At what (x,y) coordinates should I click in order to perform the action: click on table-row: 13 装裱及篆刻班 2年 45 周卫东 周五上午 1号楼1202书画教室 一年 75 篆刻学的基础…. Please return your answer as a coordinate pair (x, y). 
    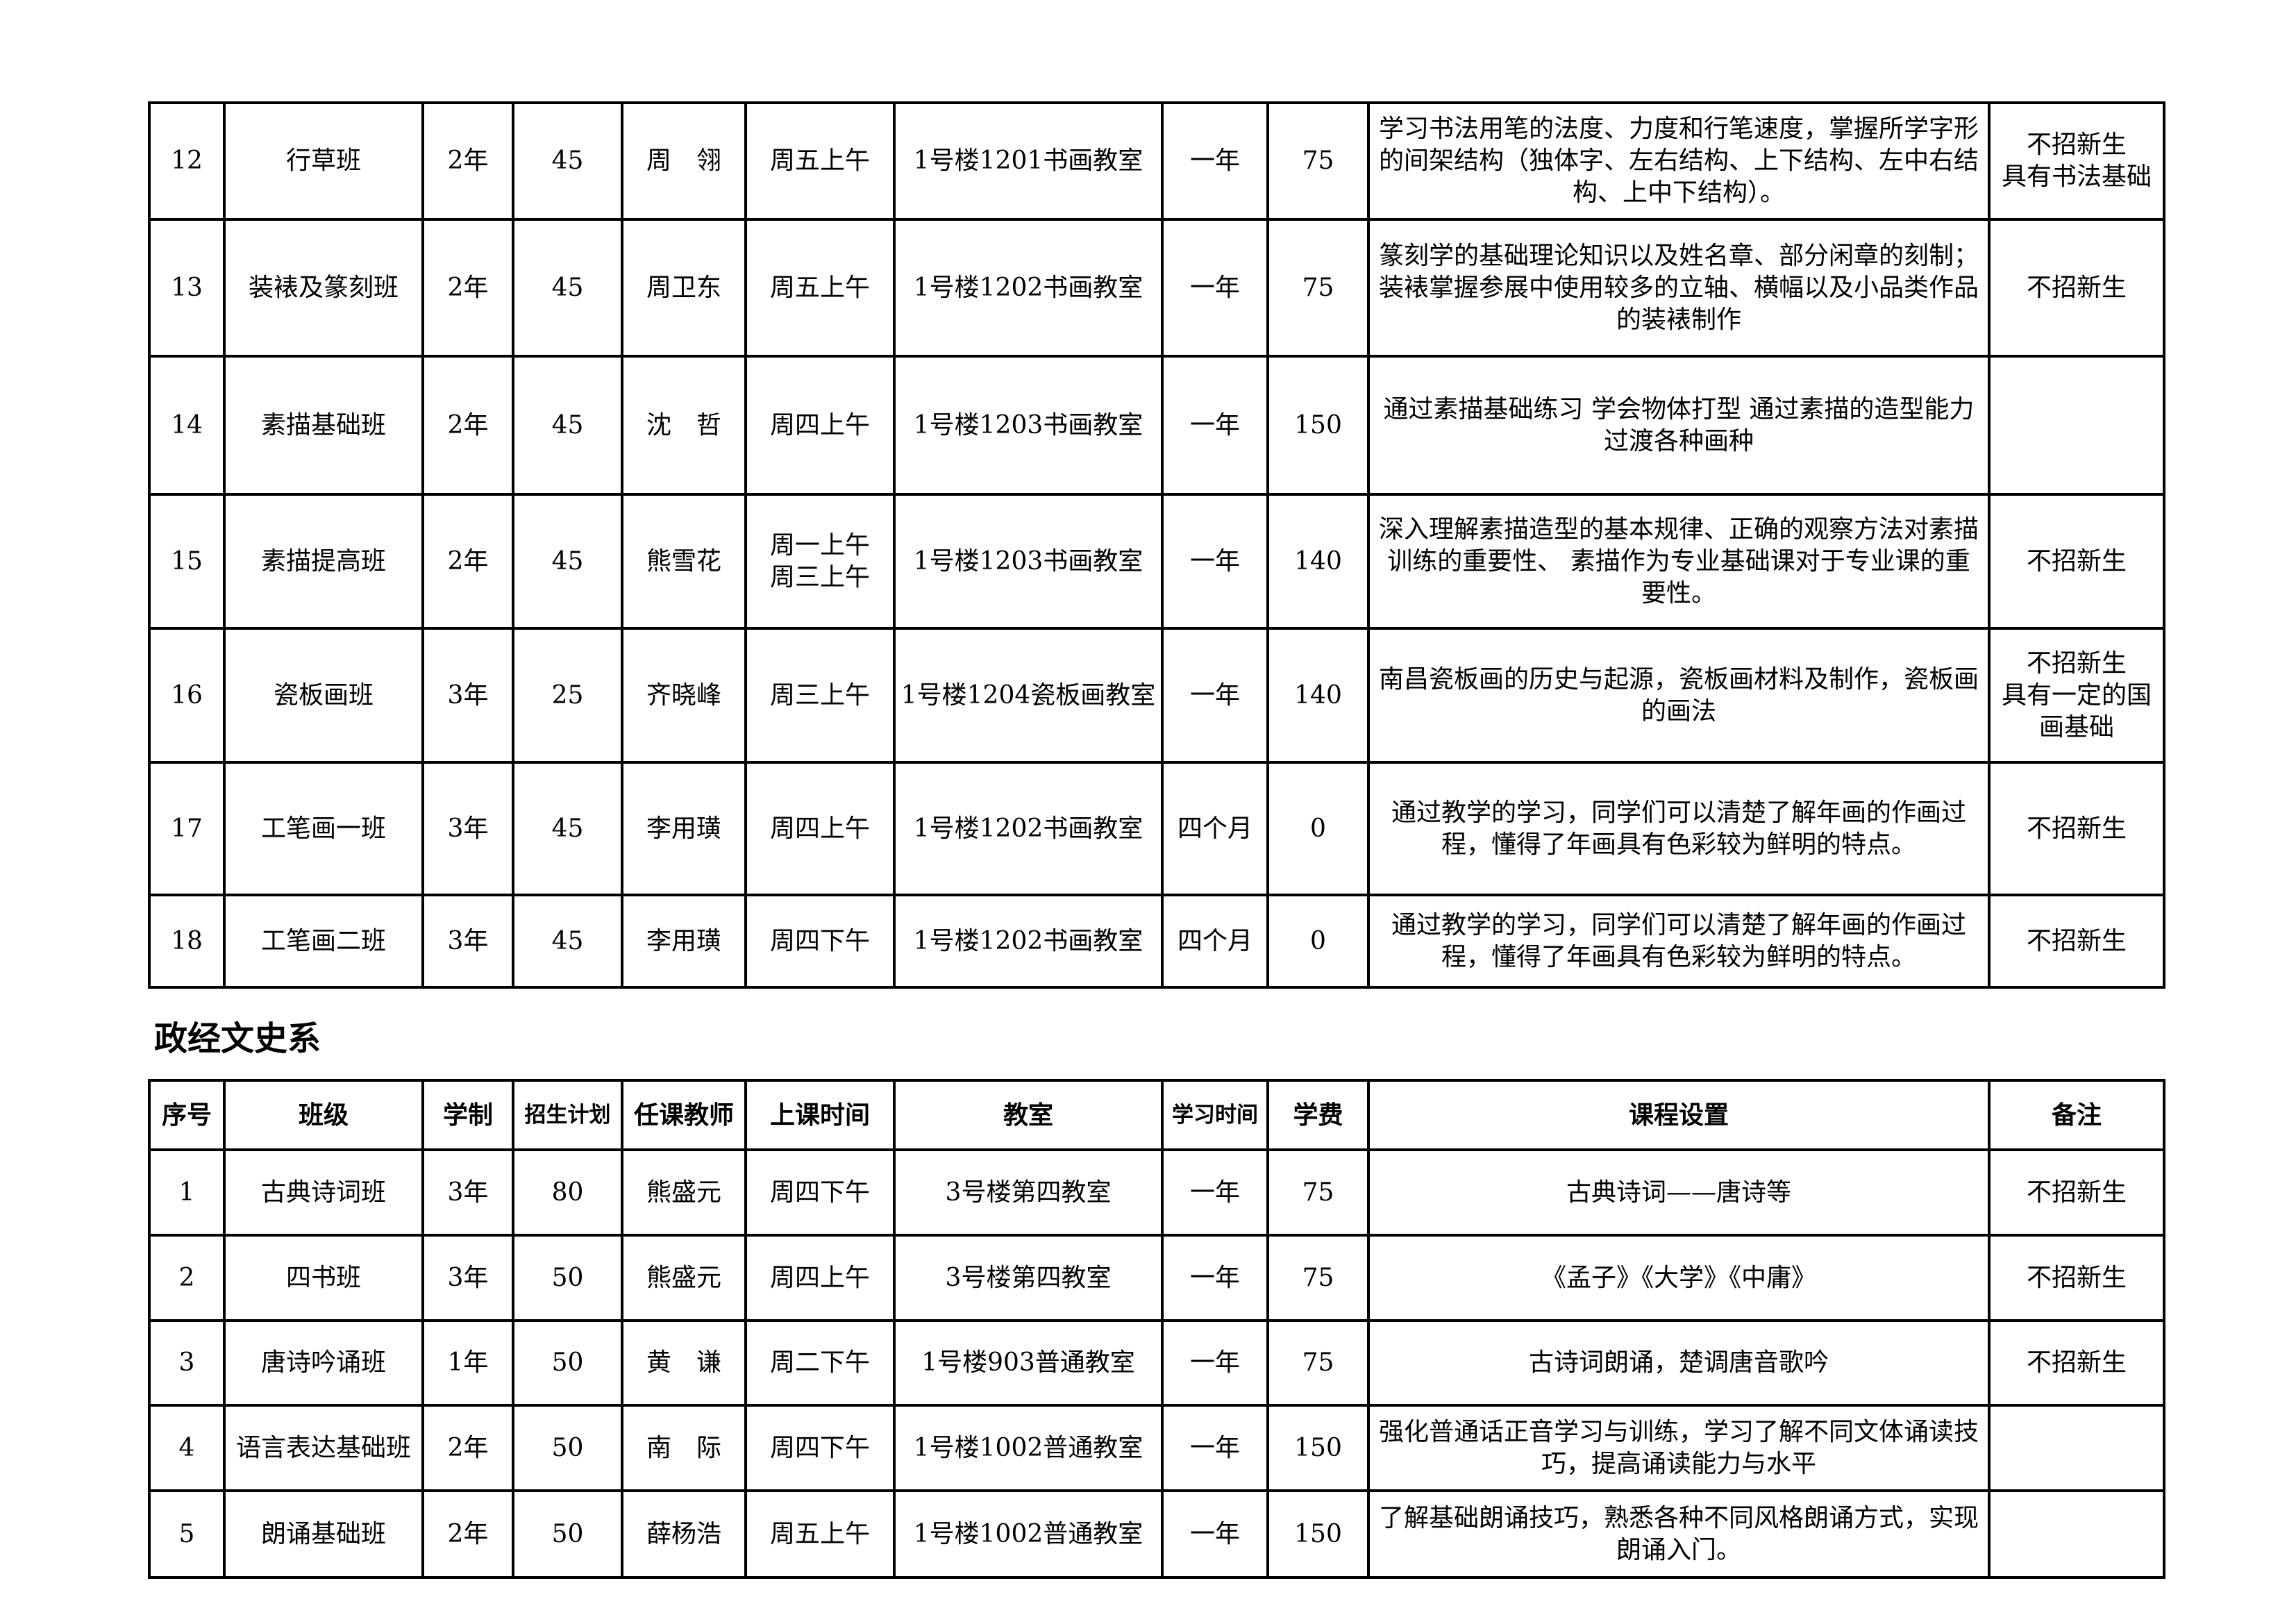
    Looking at the image, I should click on (1156, 288).